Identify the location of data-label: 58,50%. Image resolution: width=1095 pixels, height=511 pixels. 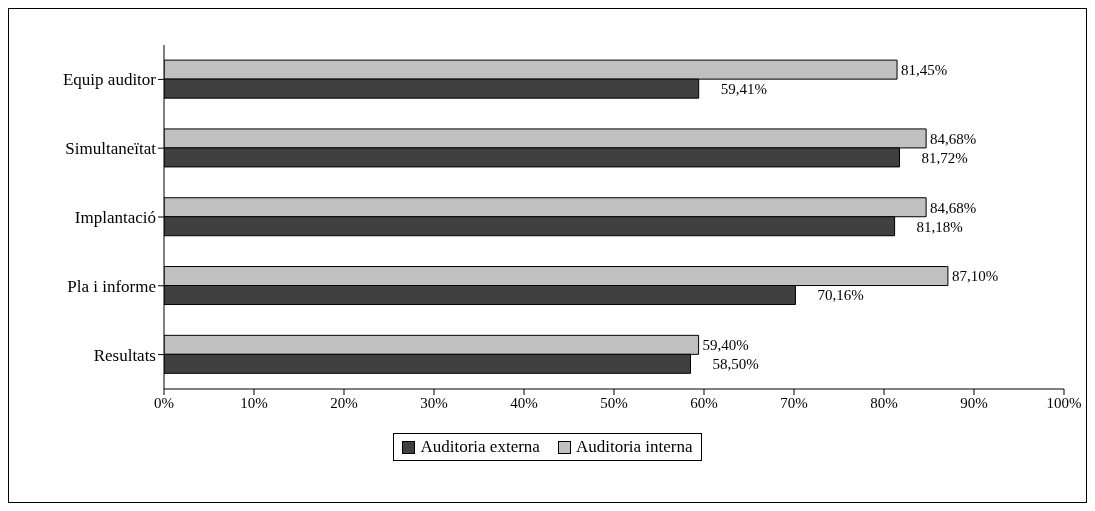
(735, 364).